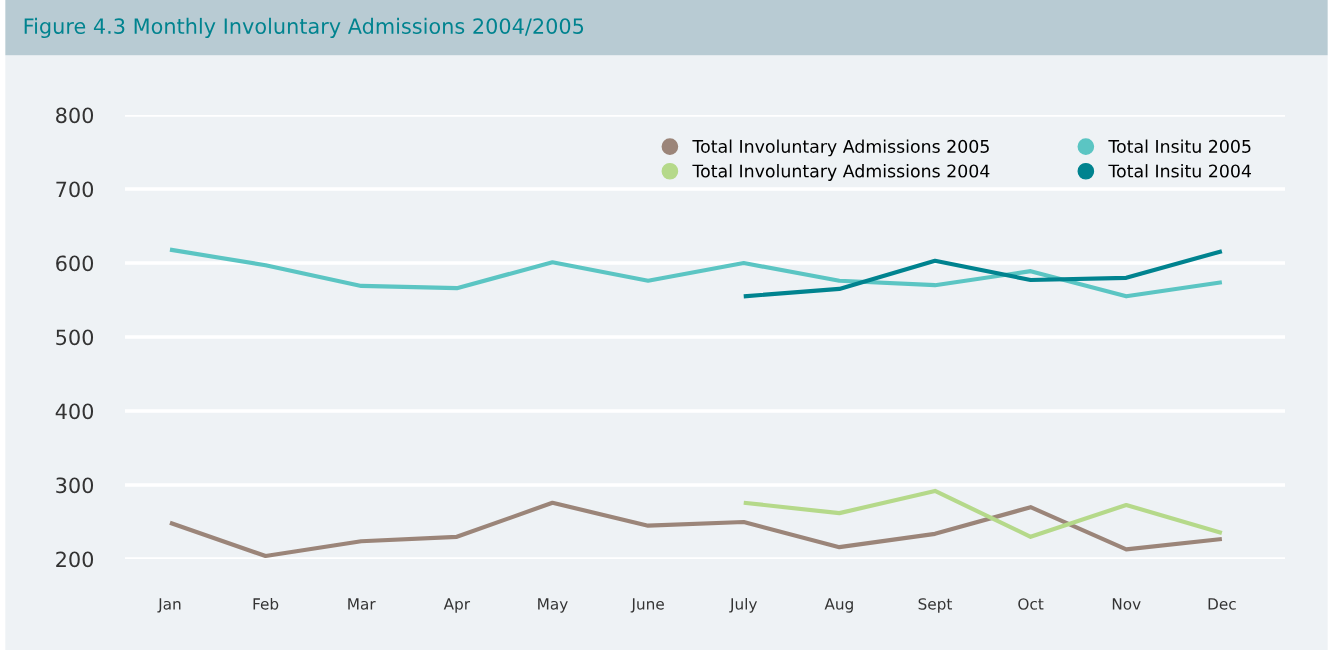 Image resolution: width=1333 pixels, height=650 pixels. What do you see at coordinates (74, 411) in the screenshot?
I see `y-tick-label: 400` at bounding box center [74, 411].